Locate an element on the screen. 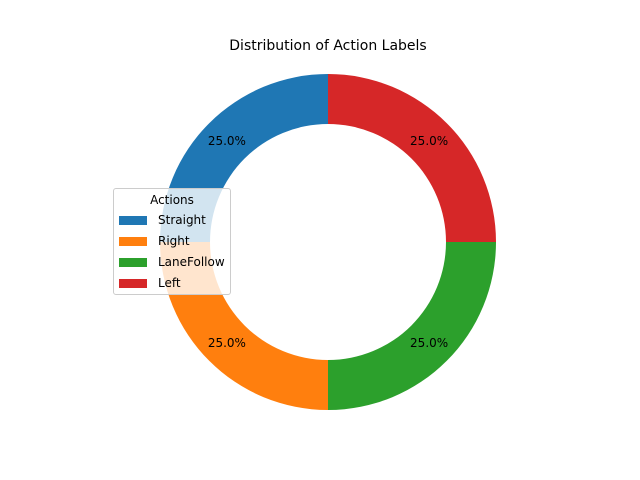  legend-label: Left is located at coordinates (169, 283).